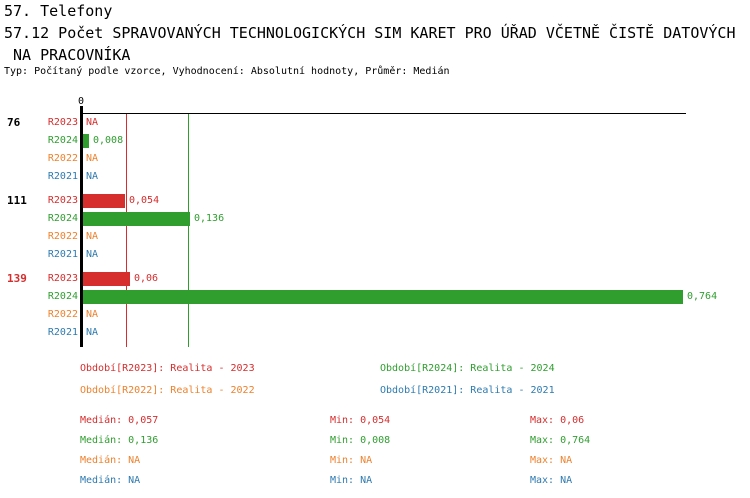 The height and width of the screenshot is (498, 750). I want to click on bar-value-label: 0,06, so click(146, 278).